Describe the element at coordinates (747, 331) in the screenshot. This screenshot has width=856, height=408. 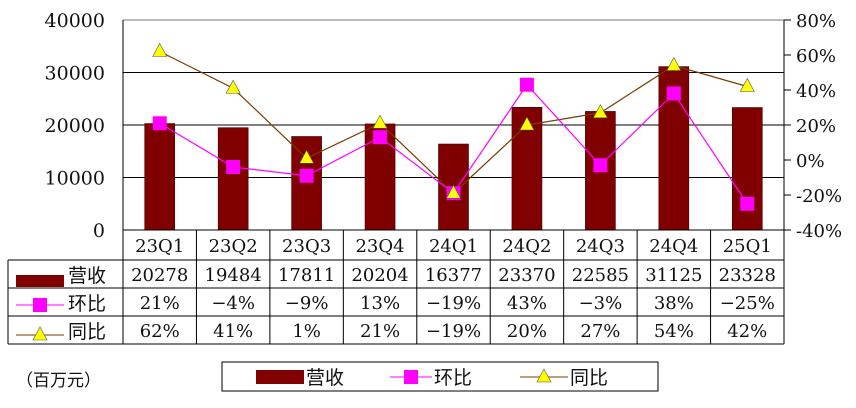
I see `table-cell-同比: 42%` at that location.